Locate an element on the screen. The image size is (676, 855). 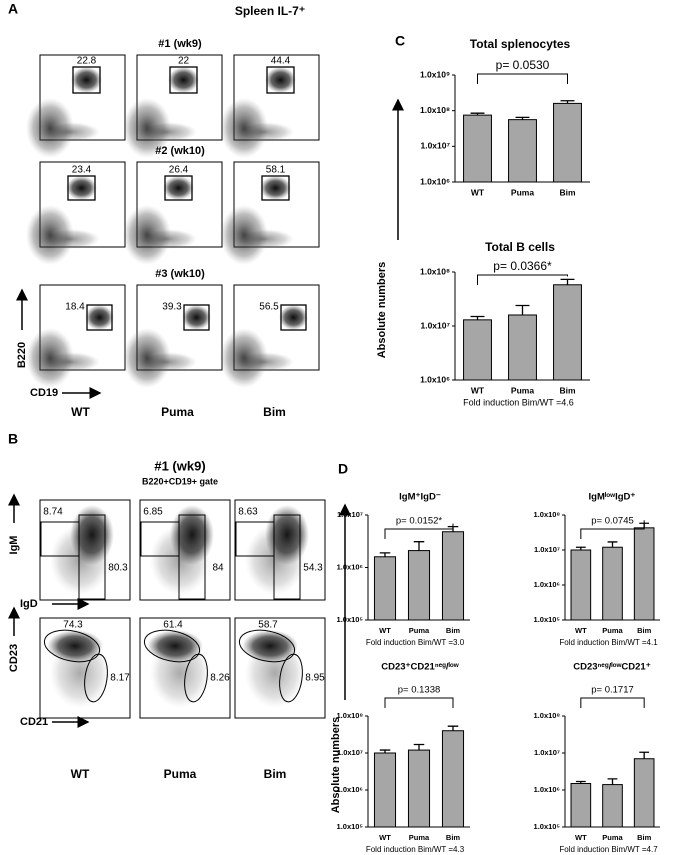
gate-value: 80.3 is located at coordinates (118, 568).